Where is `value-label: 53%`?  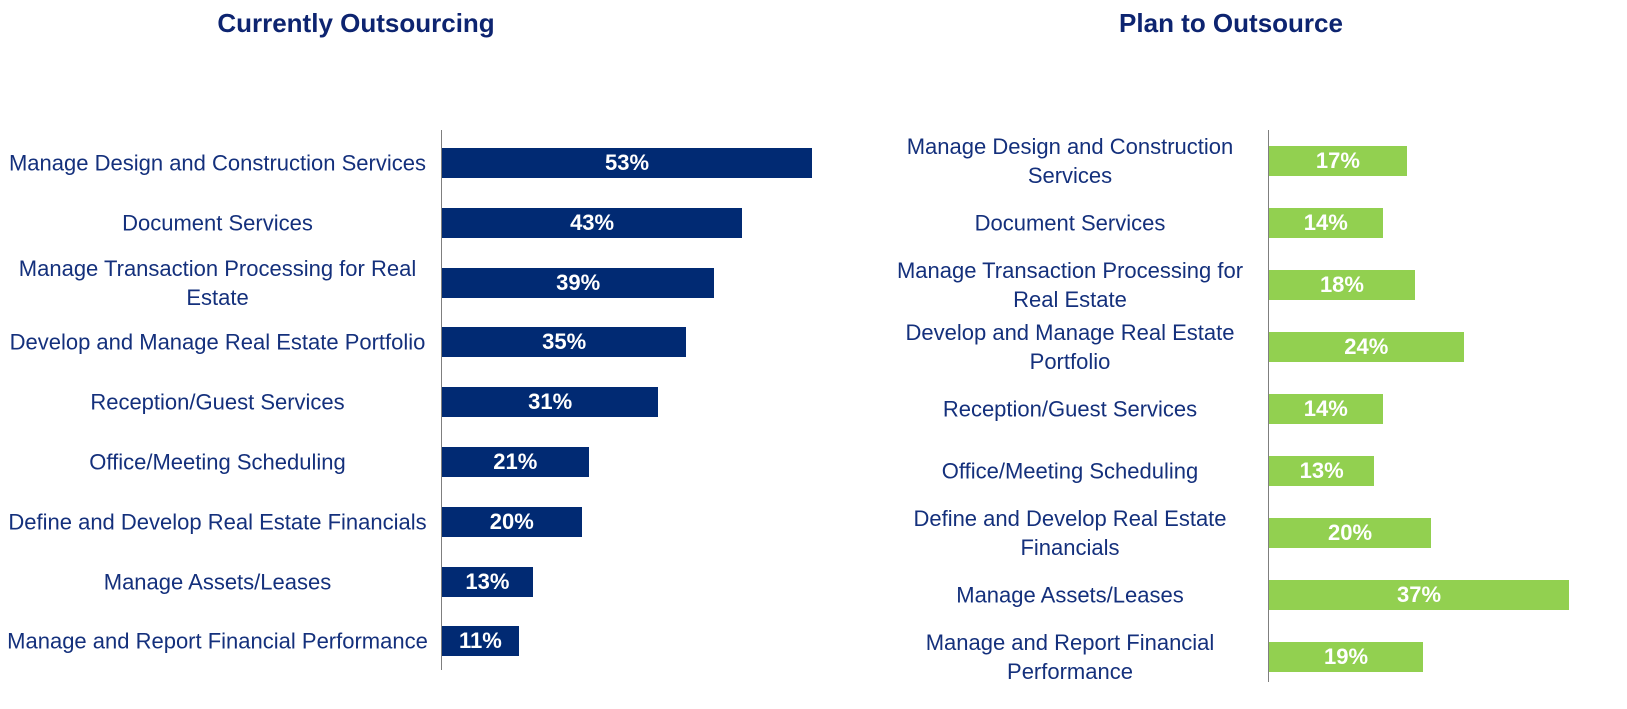 value-label: 53% is located at coordinates (627, 162).